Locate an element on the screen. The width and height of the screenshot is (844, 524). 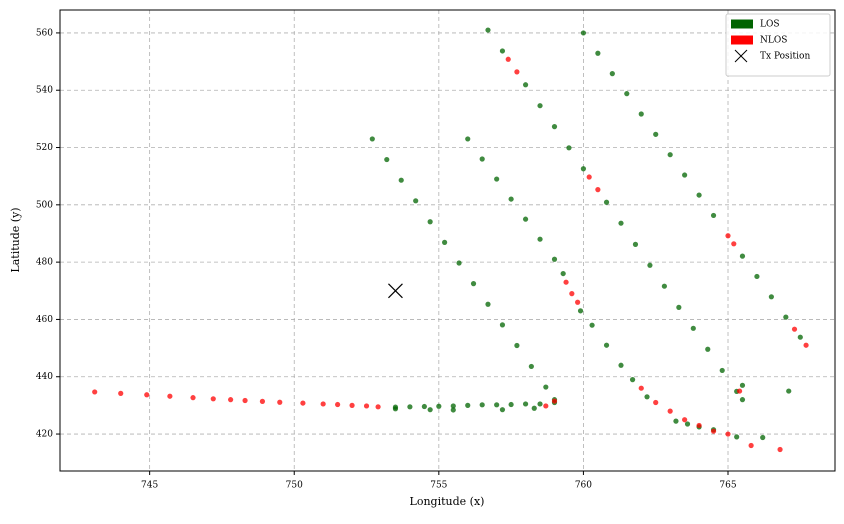
x-tick-label: 765 is located at coordinates (727, 486).